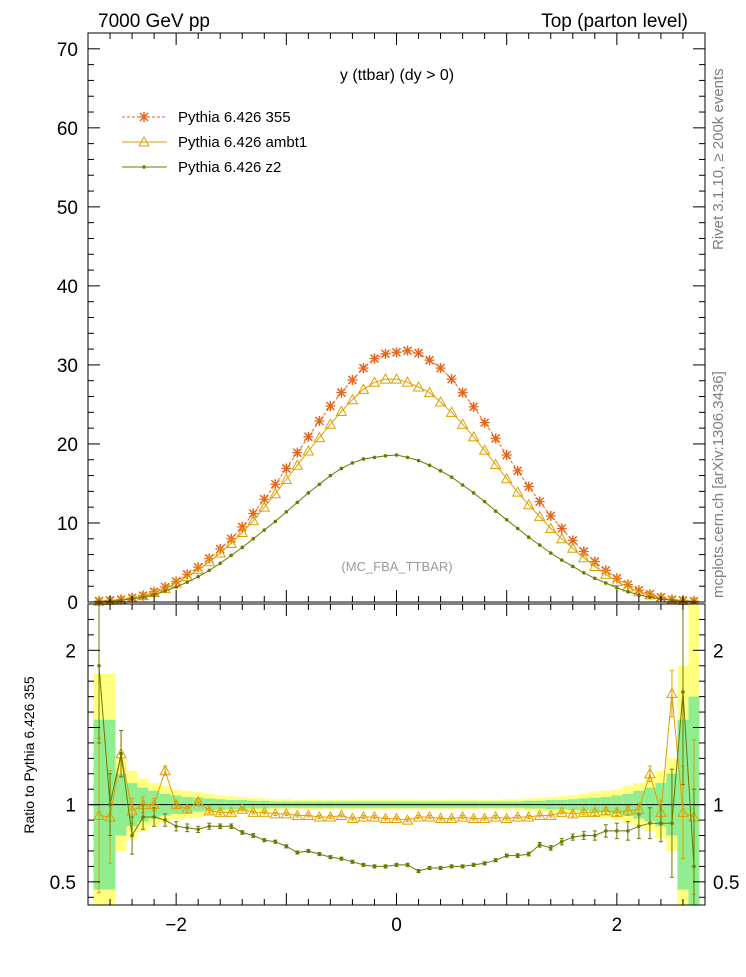  Describe the element at coordinates (718, 806) in the screenshot. I see `ratio-ytick-label-right: 1` at that location.